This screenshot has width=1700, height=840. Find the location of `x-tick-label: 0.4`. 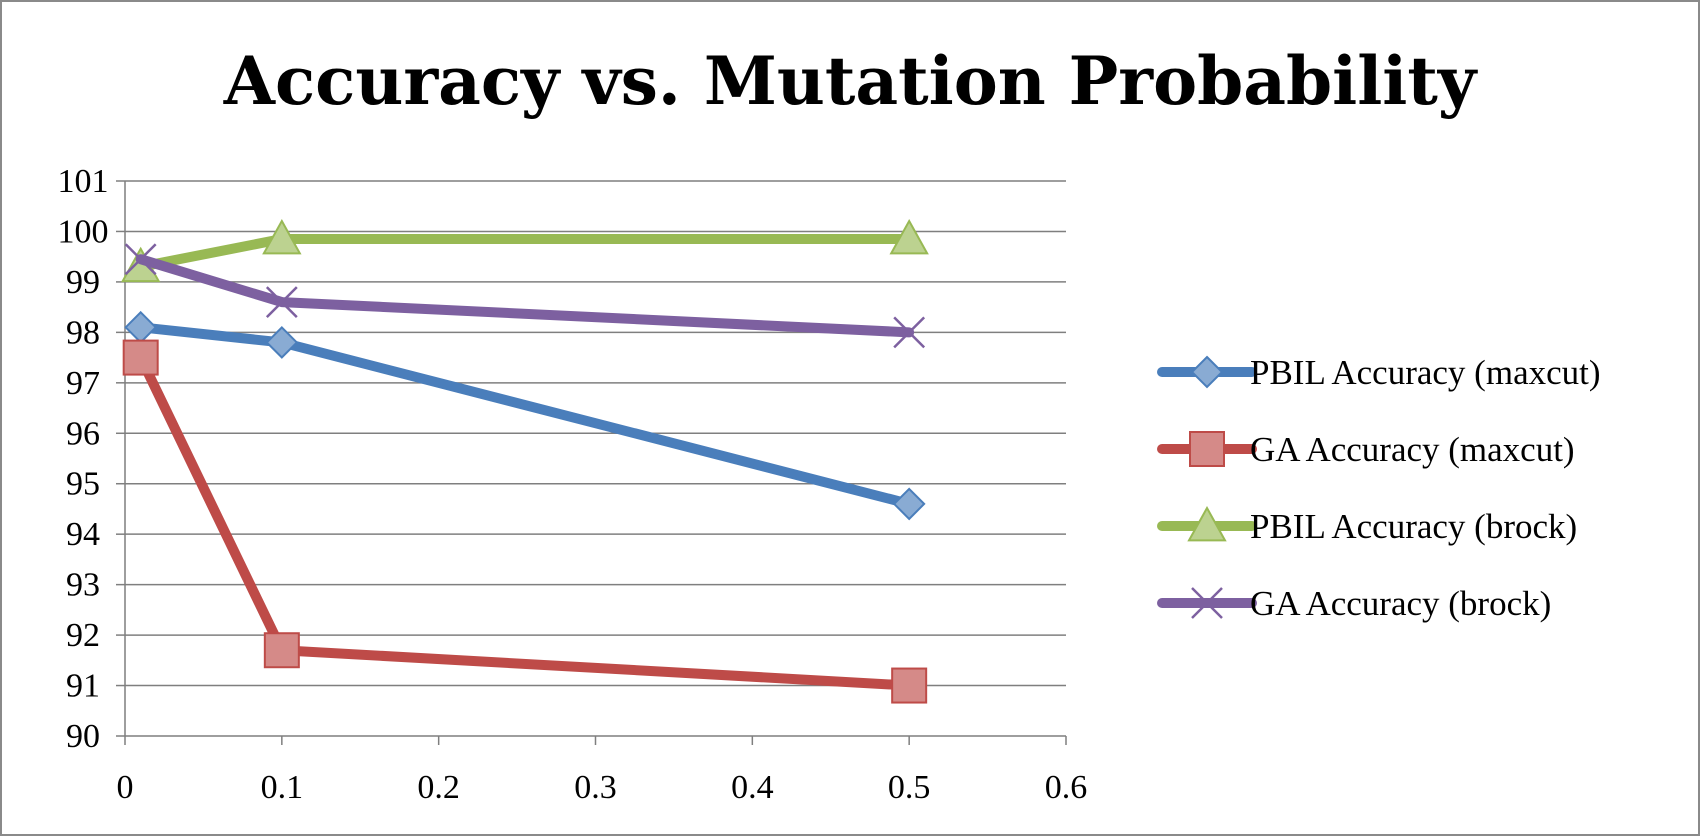

x-tick-label: 0.4 is located at coordinates (752, 787).